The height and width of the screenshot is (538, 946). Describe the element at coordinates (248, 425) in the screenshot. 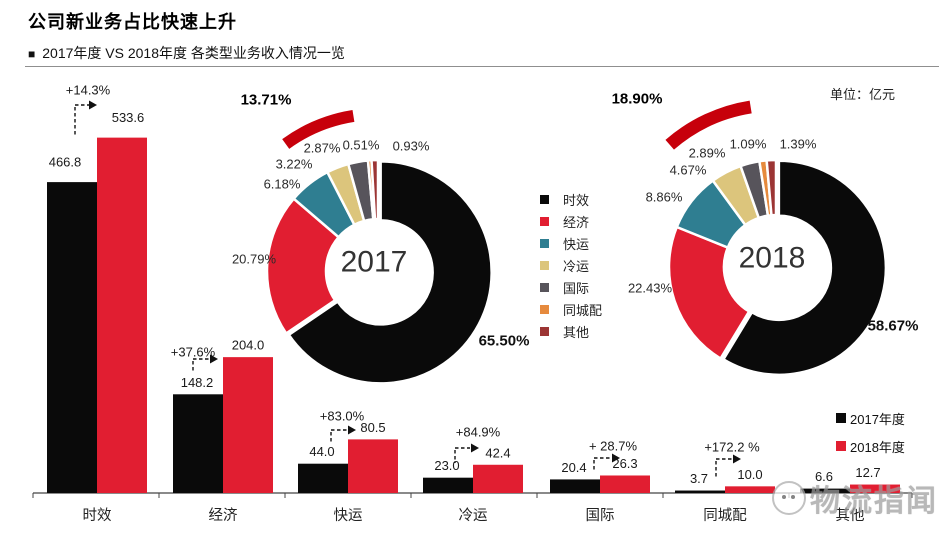

I see `bar-2018-经济` at that location.